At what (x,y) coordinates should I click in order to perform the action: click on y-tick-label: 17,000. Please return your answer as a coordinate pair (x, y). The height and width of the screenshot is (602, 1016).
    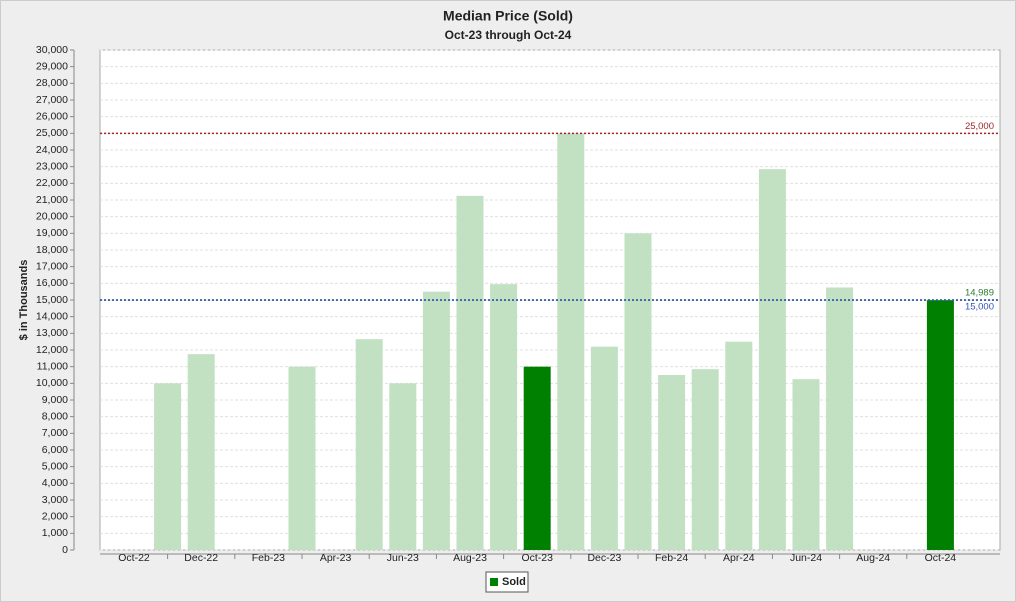
    Looking at the image, I should click on (52, 266).